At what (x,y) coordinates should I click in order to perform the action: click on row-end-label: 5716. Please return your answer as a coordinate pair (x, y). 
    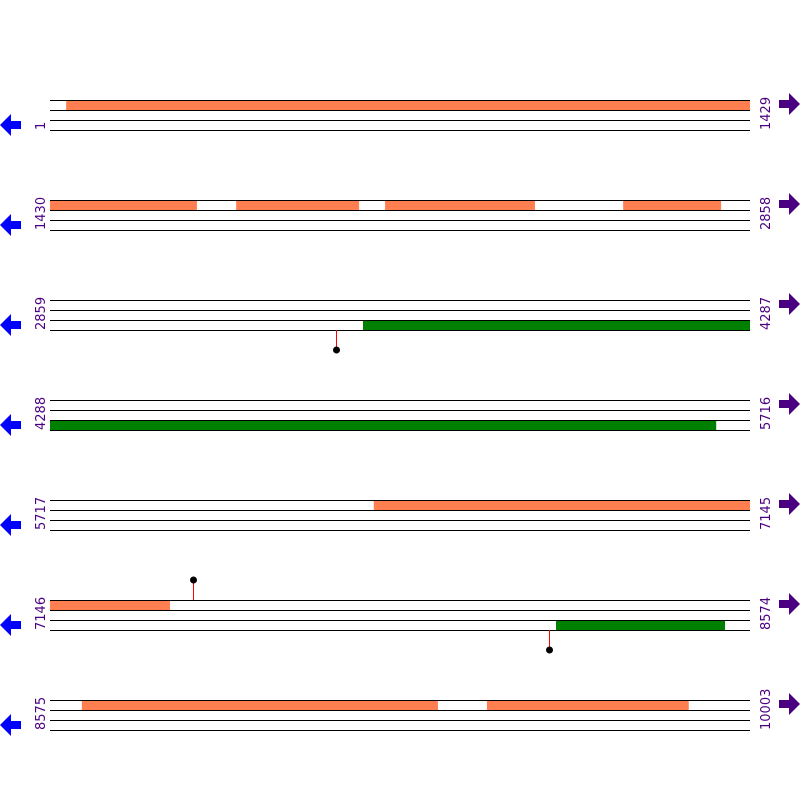
    Looking at the image, I should click on (766, 413).